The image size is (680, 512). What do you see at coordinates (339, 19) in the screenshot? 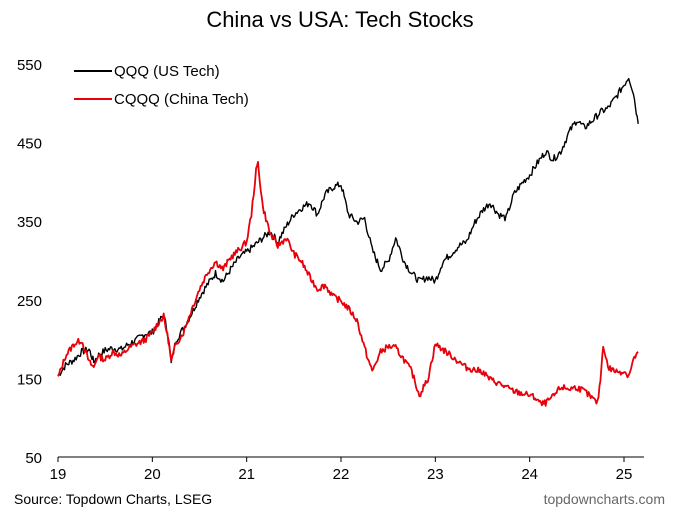
I see `chart-title: China vs USA: Tech Stocks` at bounding box center [339, 19].